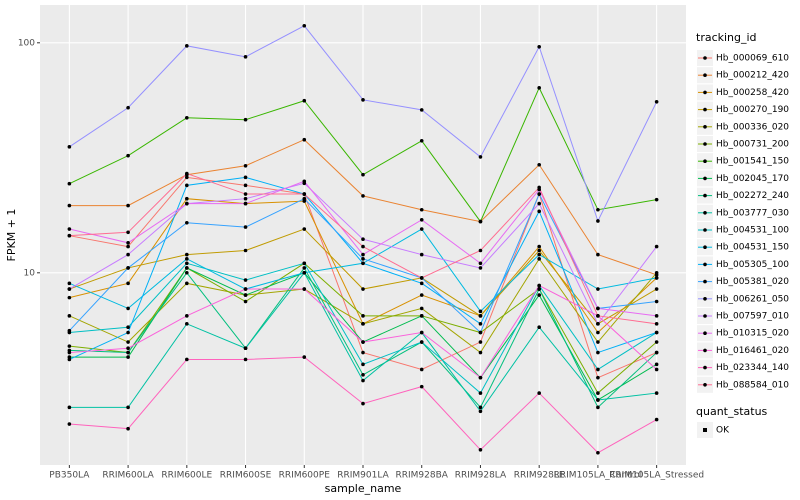  Describe the element at coordinates (752, 76) in the screenshot. I see `legend-label: Hb_000212_420` at that location.